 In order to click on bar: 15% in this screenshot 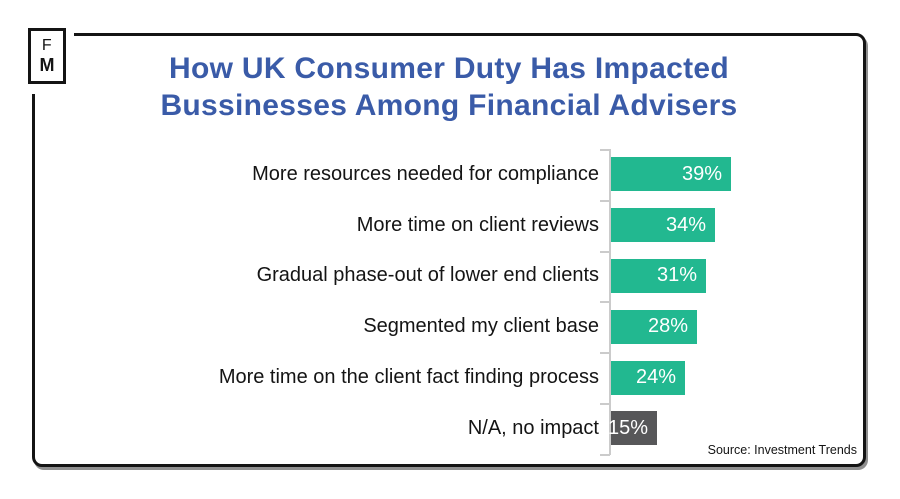, I will do `click(632, 428)`.